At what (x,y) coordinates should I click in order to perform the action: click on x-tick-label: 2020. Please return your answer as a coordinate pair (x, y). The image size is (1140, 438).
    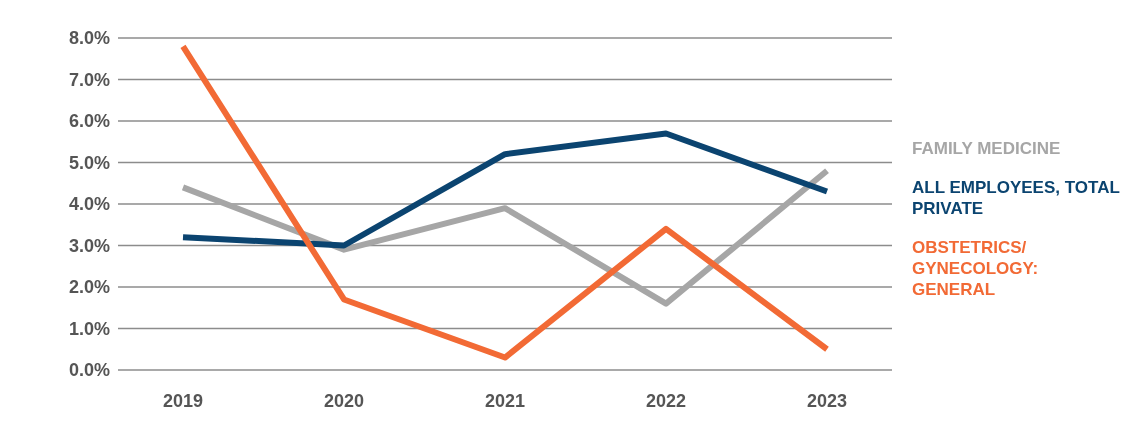
    Looking at the image, I should click on (344, 400).